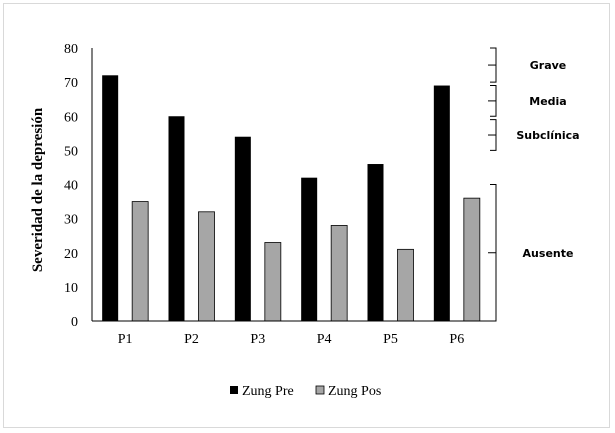  I want to click on severity-label: Grave, so click(548, 65).